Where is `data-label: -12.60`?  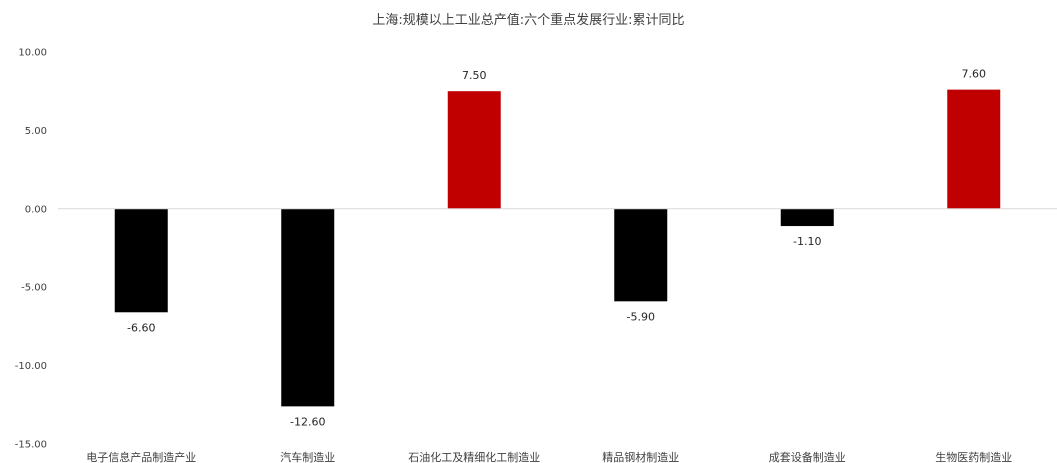 data-label: -12.60 is located at coordinates (307, 421).